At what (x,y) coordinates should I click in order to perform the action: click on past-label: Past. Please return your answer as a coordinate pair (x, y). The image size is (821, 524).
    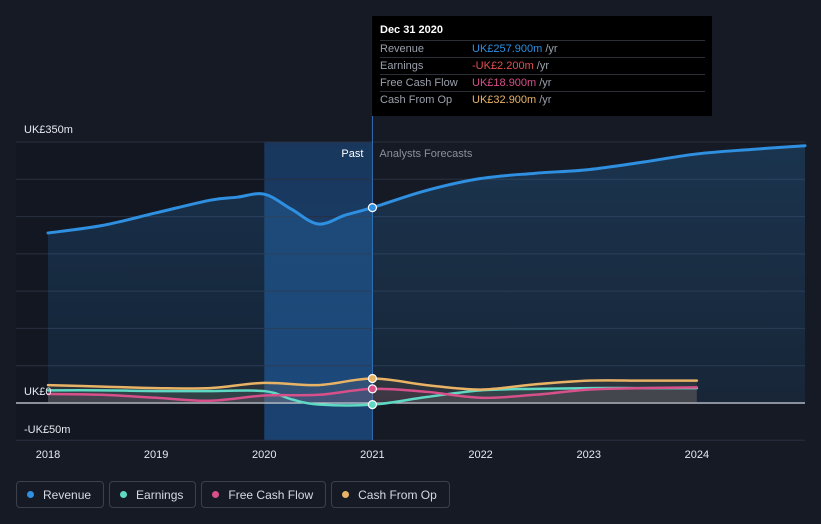
    Looking at the image, I should click on (352, 154).